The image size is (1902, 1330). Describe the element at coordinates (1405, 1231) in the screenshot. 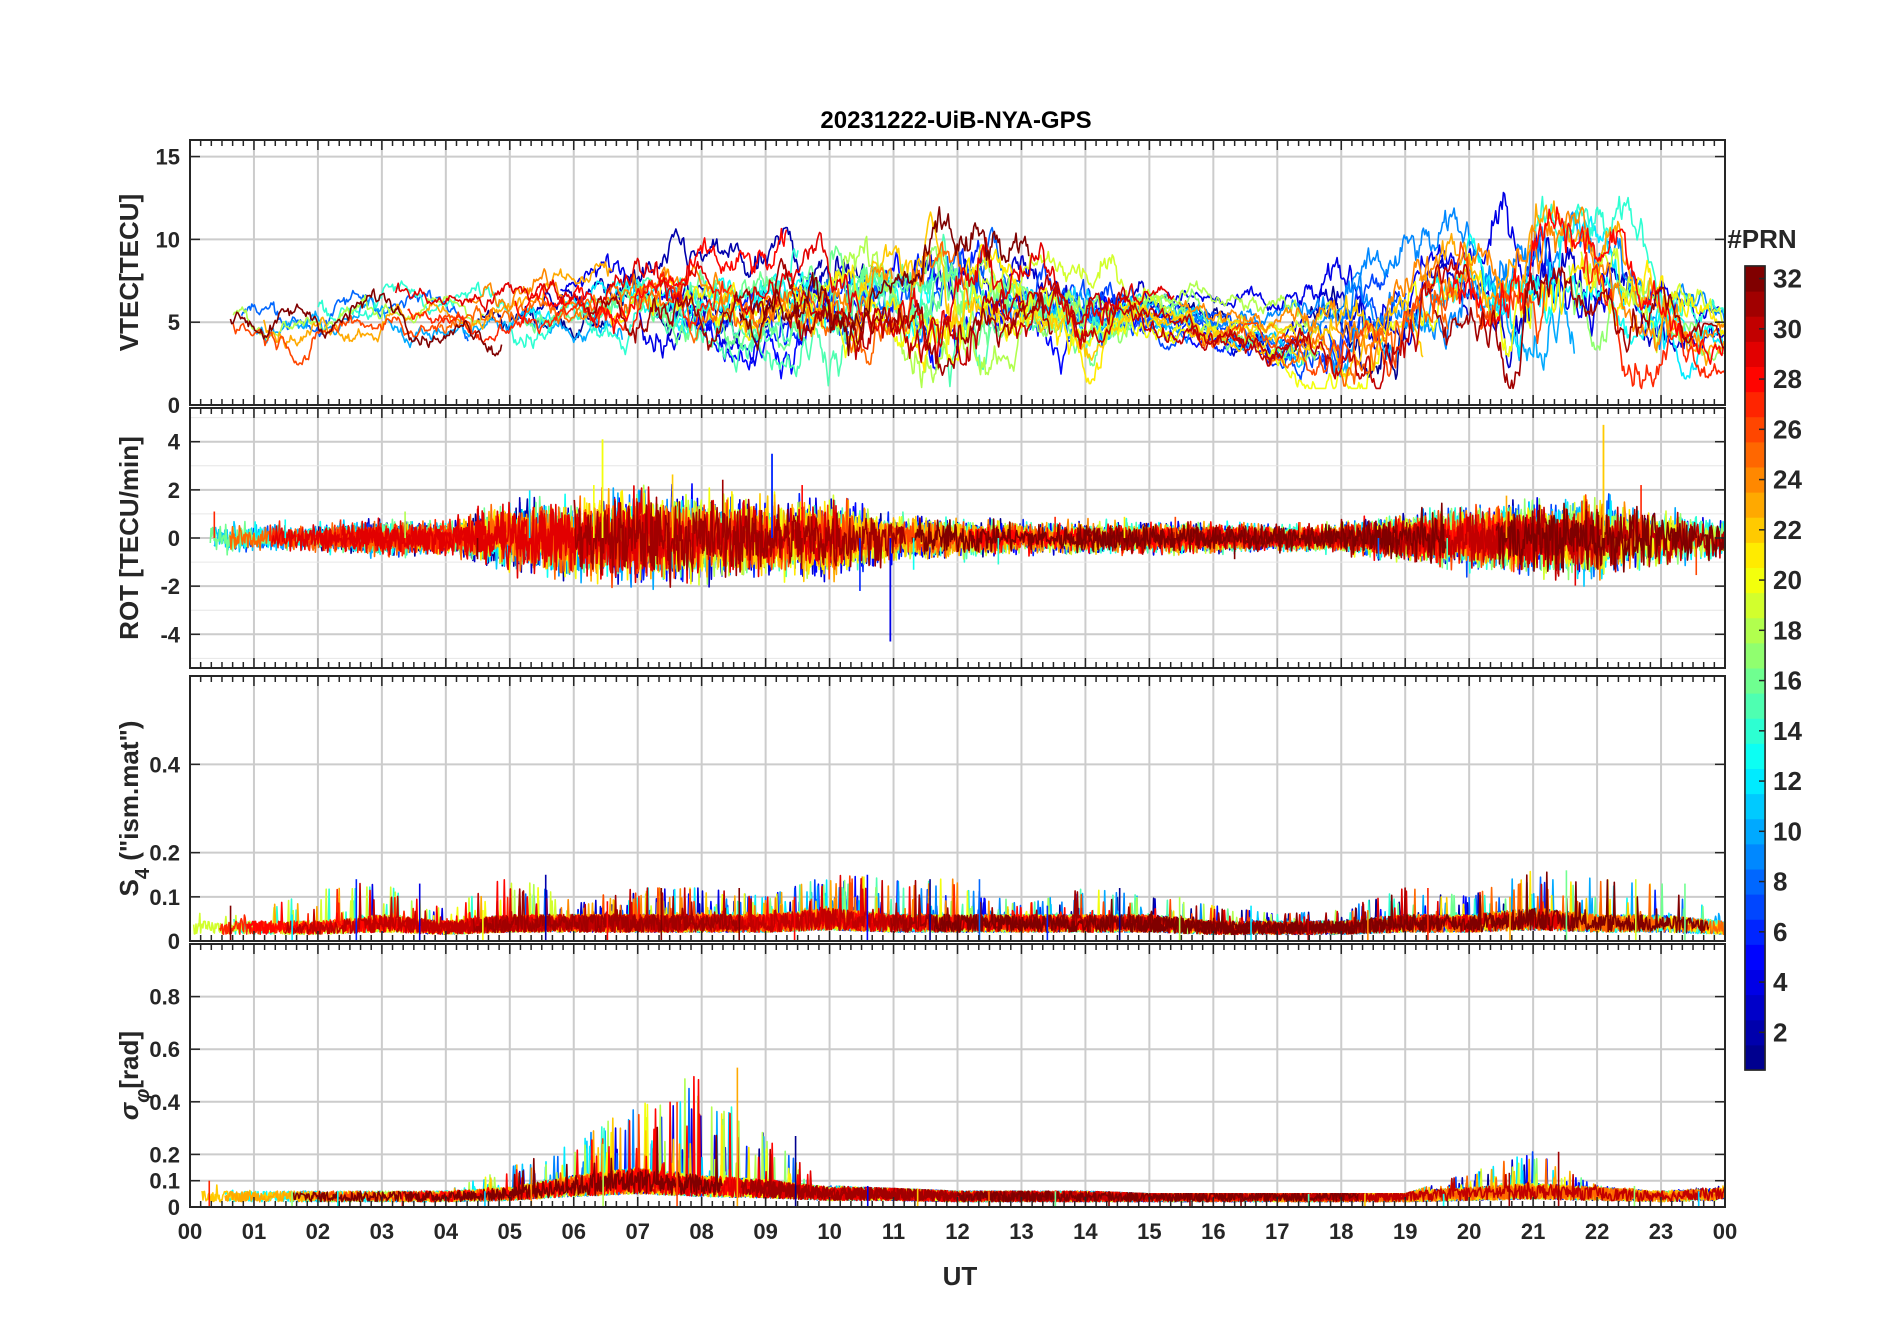

I see `x-tick-label: 19` at that location.